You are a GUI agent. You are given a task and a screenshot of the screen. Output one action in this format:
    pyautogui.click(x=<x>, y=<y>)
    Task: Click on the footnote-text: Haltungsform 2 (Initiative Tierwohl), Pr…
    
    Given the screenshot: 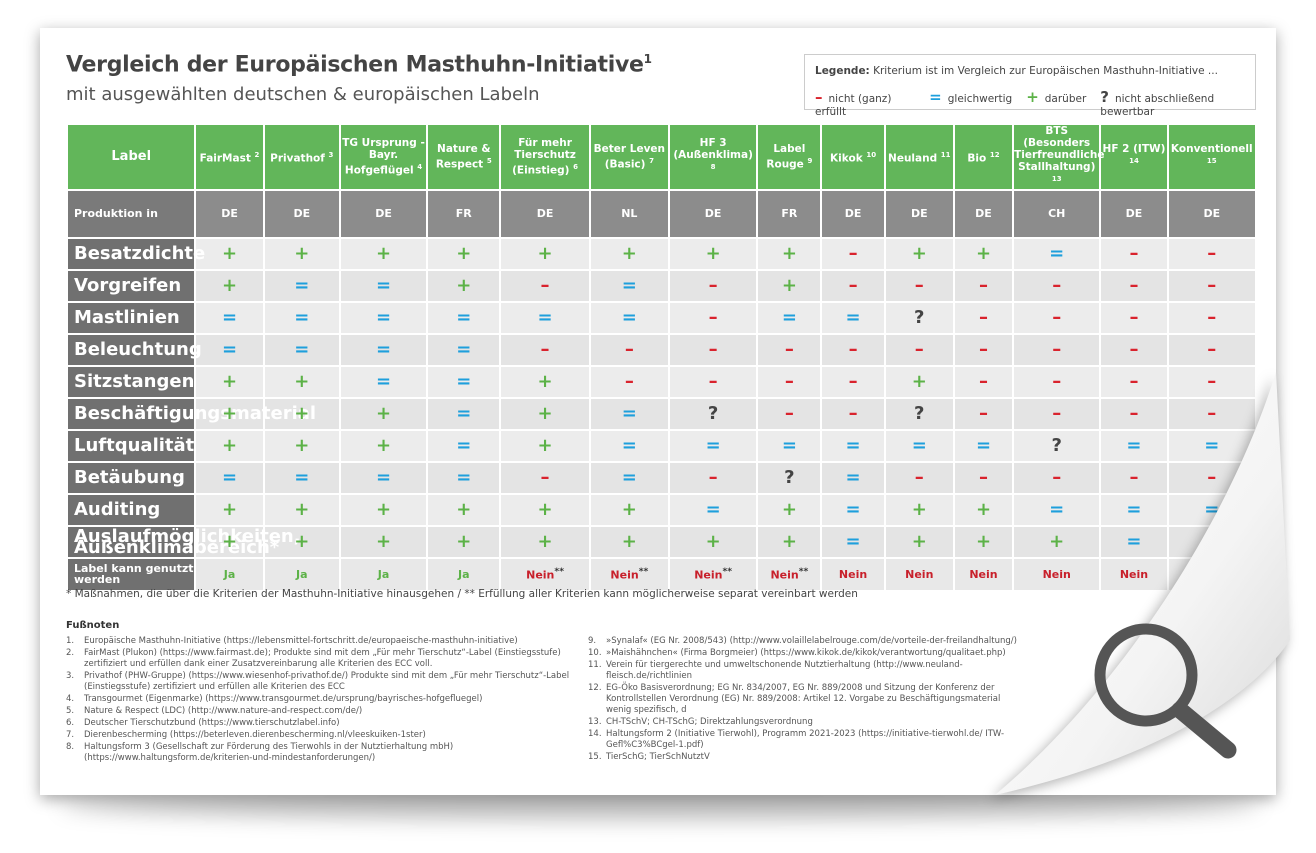 What is the action you would take?
    pyautogui.click(x=805, y=739)
    